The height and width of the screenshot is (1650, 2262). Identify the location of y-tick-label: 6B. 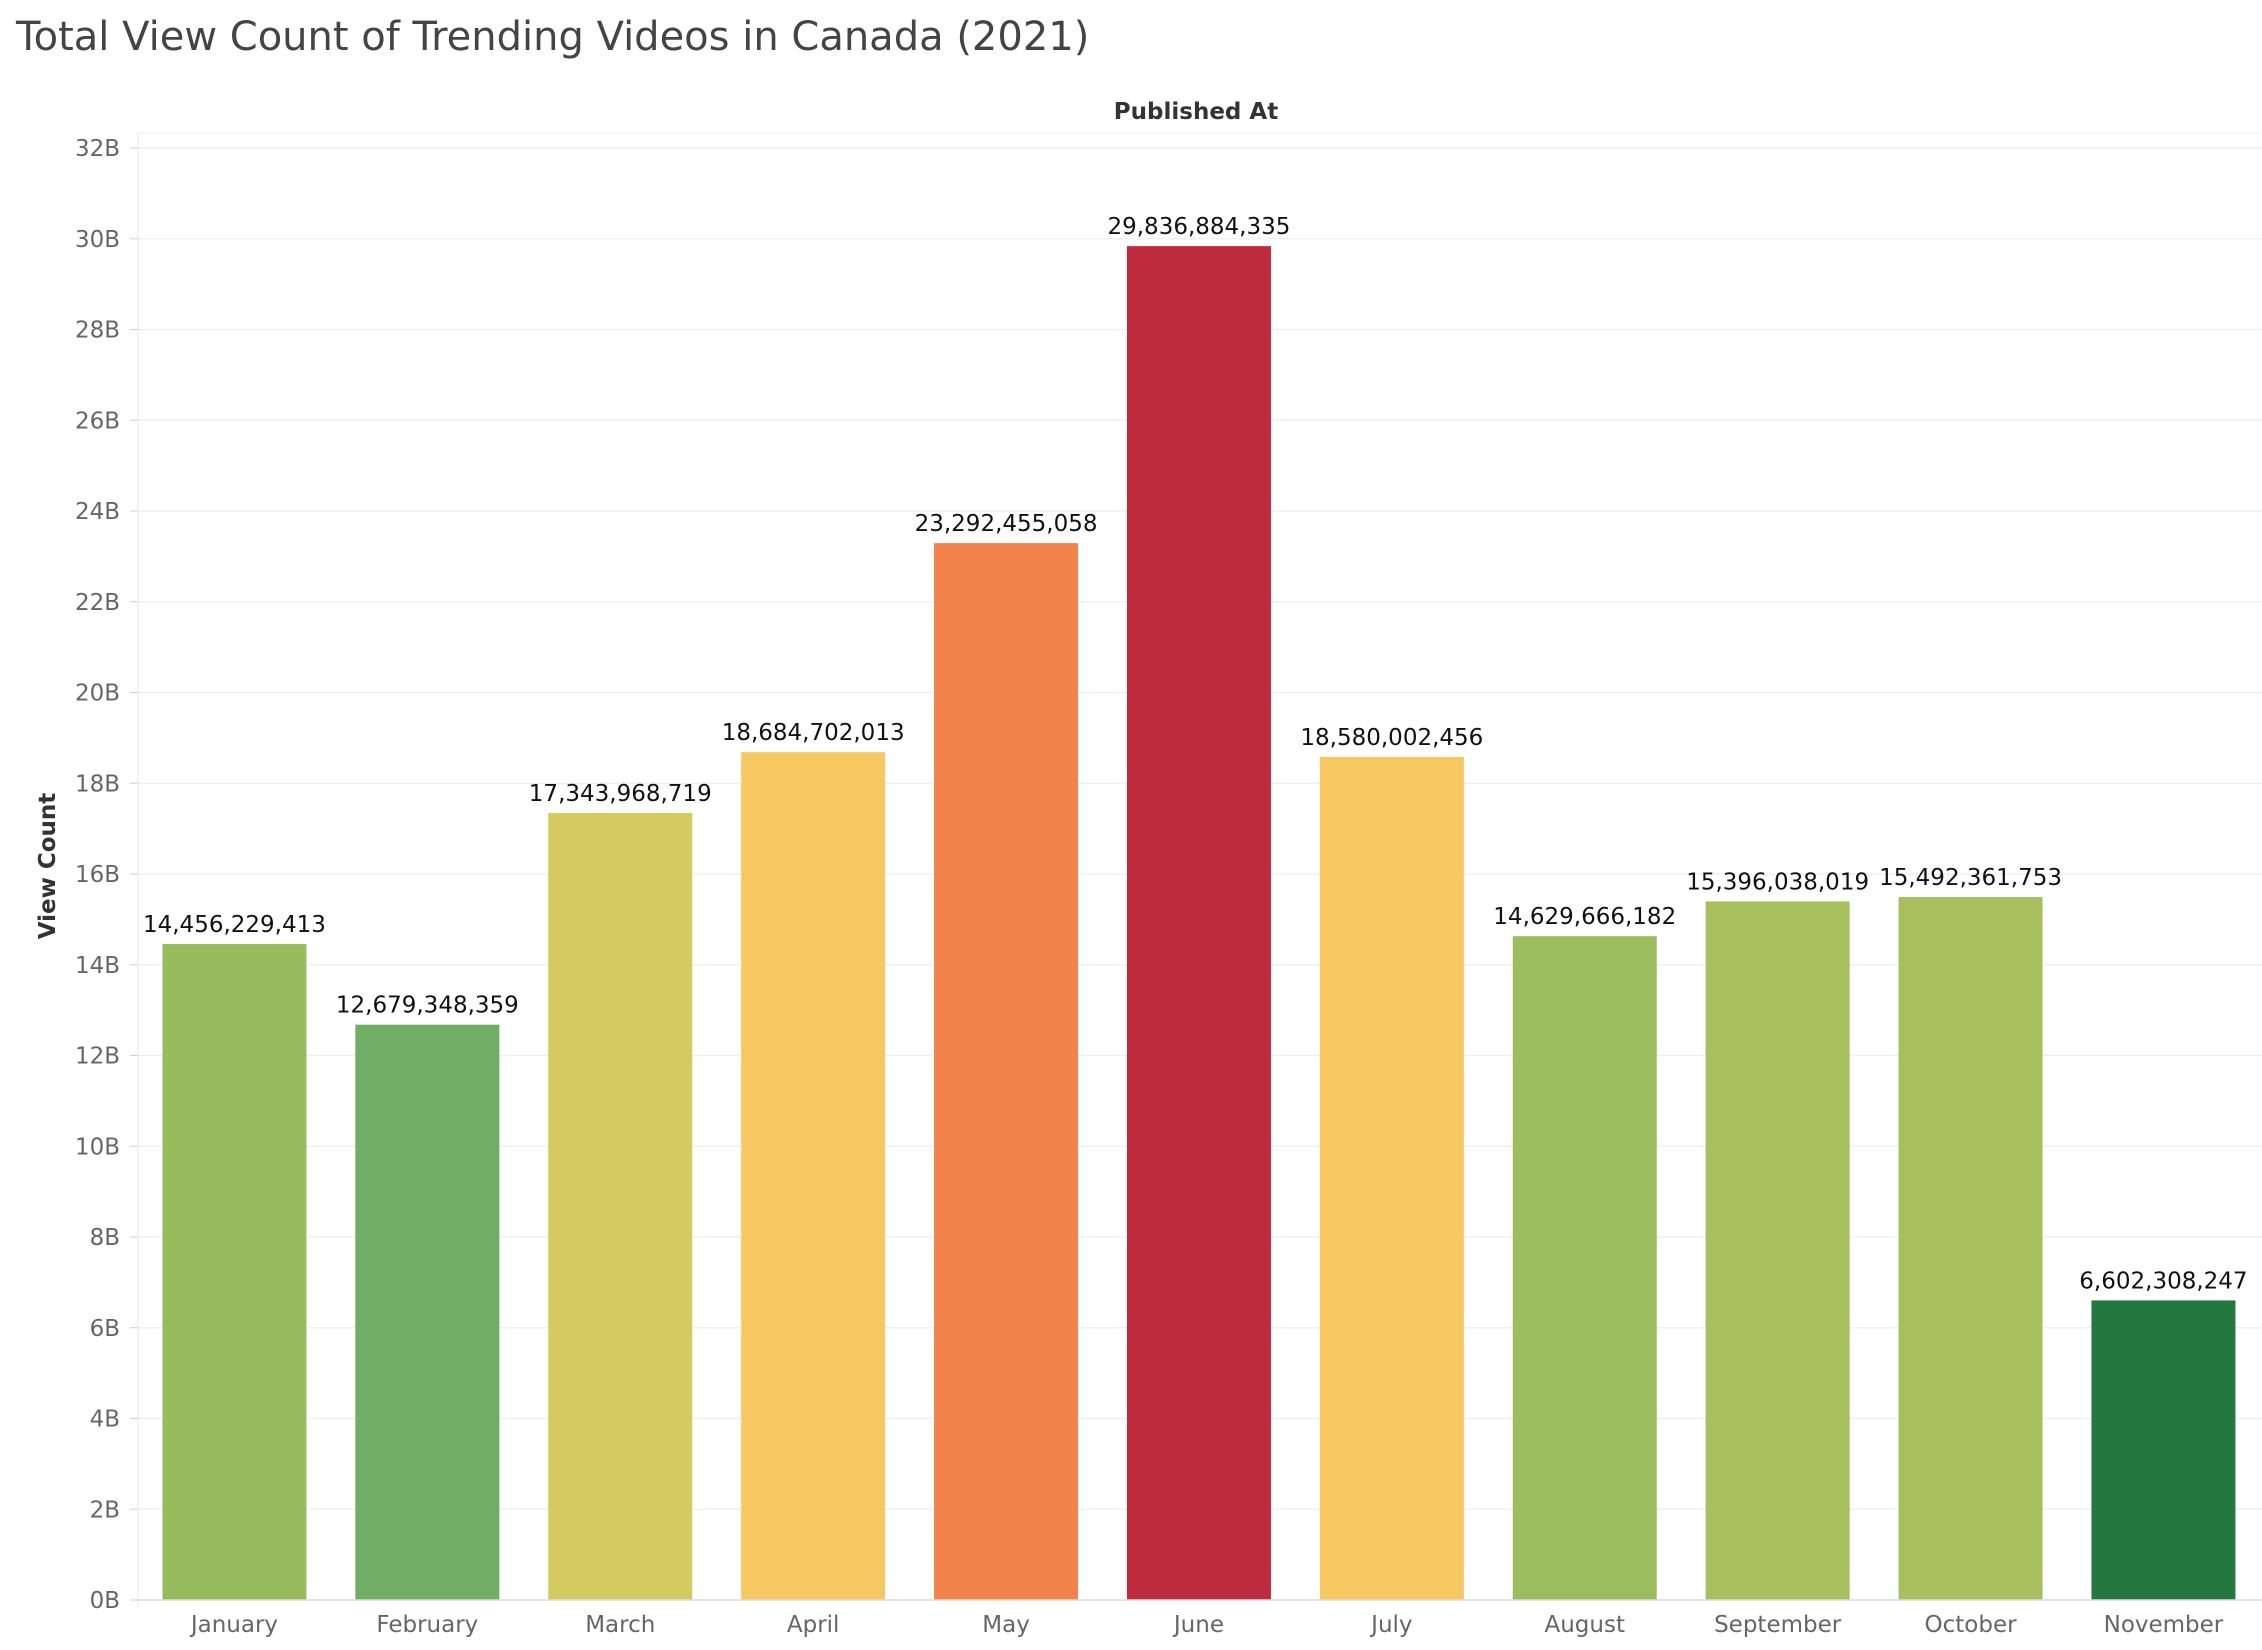
(105, 1329).